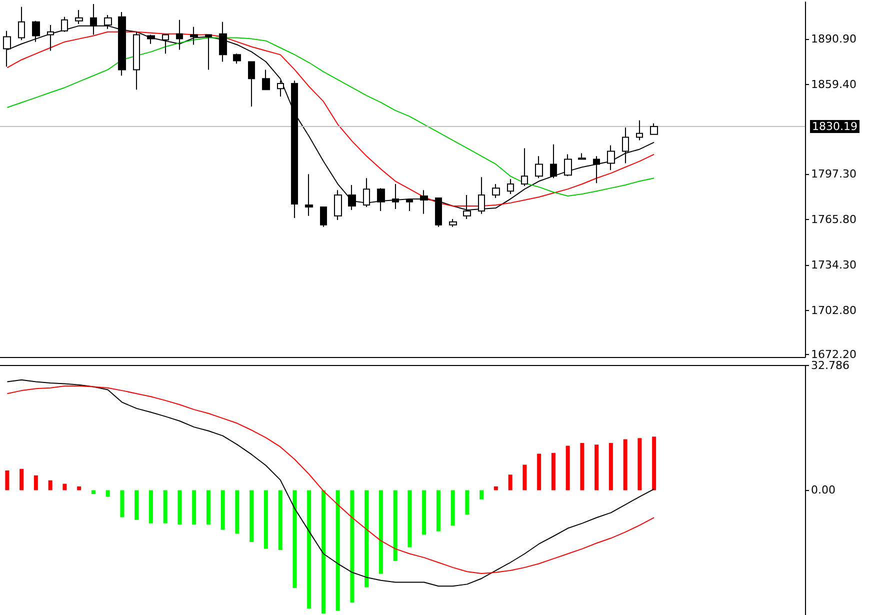 The width and height of the screenshot is (875, 615). I want to click on y-tick-label: 1765.80, so click(833, 219).